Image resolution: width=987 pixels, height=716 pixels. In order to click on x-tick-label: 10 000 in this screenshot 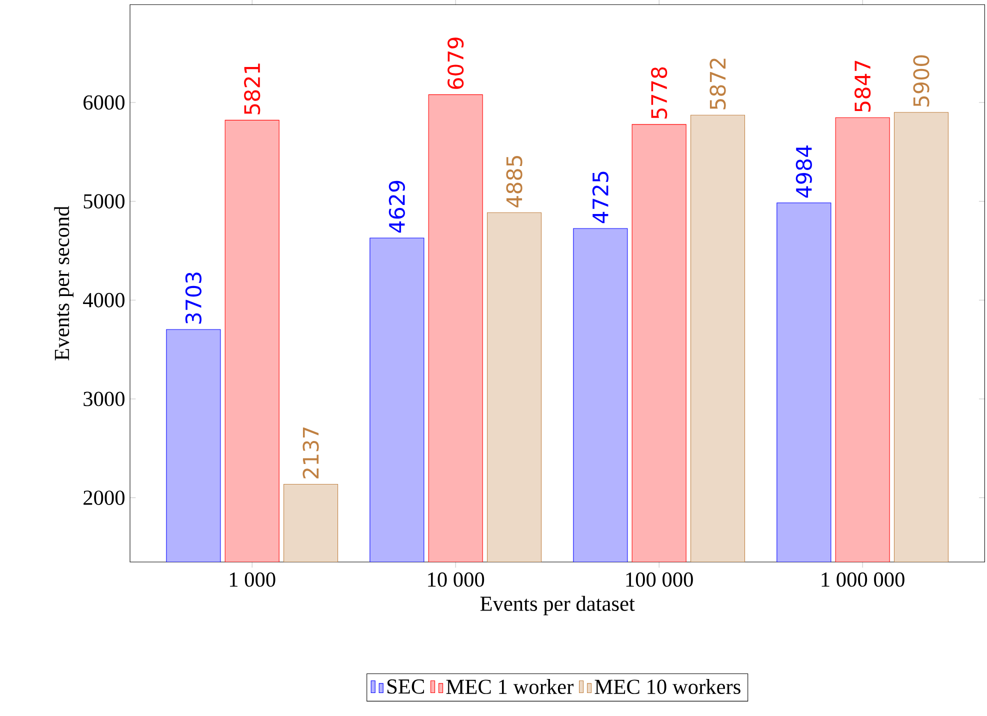, I will do `click(456, 579)`.